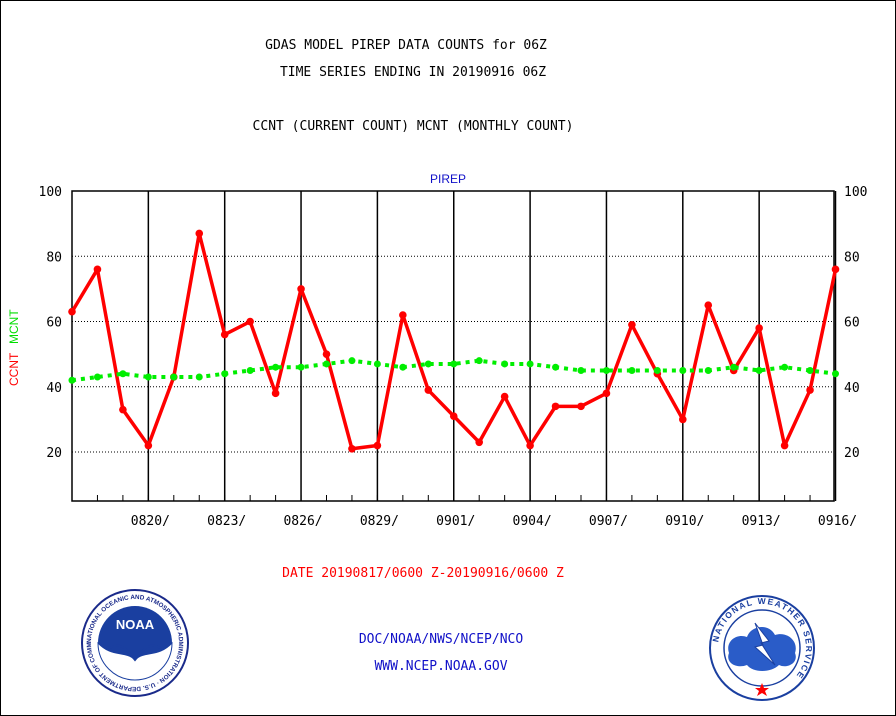 Image resolution: width=896 pixels, height=716 pixels. I want to click on y-tick-label-right: 60, so click(852, 323).